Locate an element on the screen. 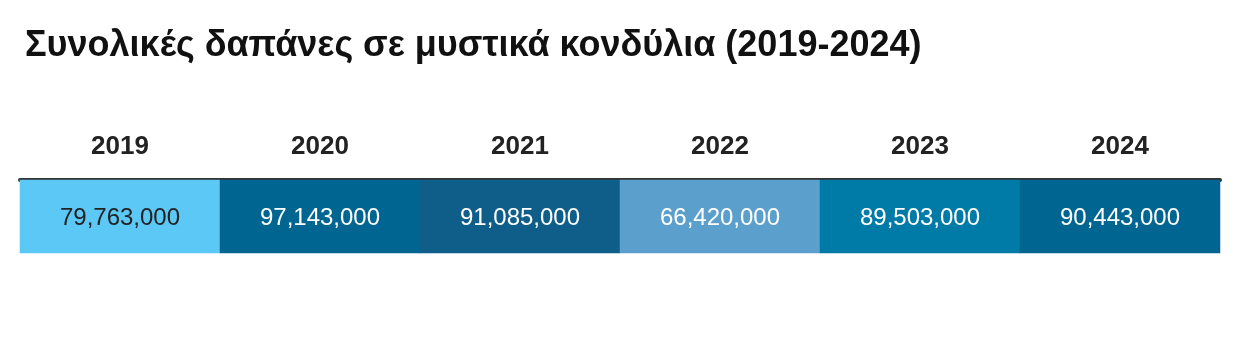  data-label: 97,143,000 is located at coordinates (320, 216).